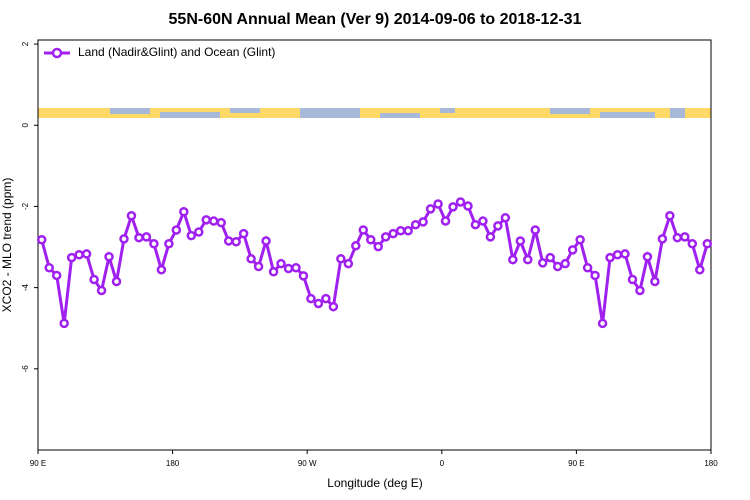 The width and height of the screenshot is (750, 500). What do you see at coordinates (7, 245) in the screenshot?
I see `y-axis-label: XCO2 - MLO trend (ppm)` at bounding box center [7, 245].